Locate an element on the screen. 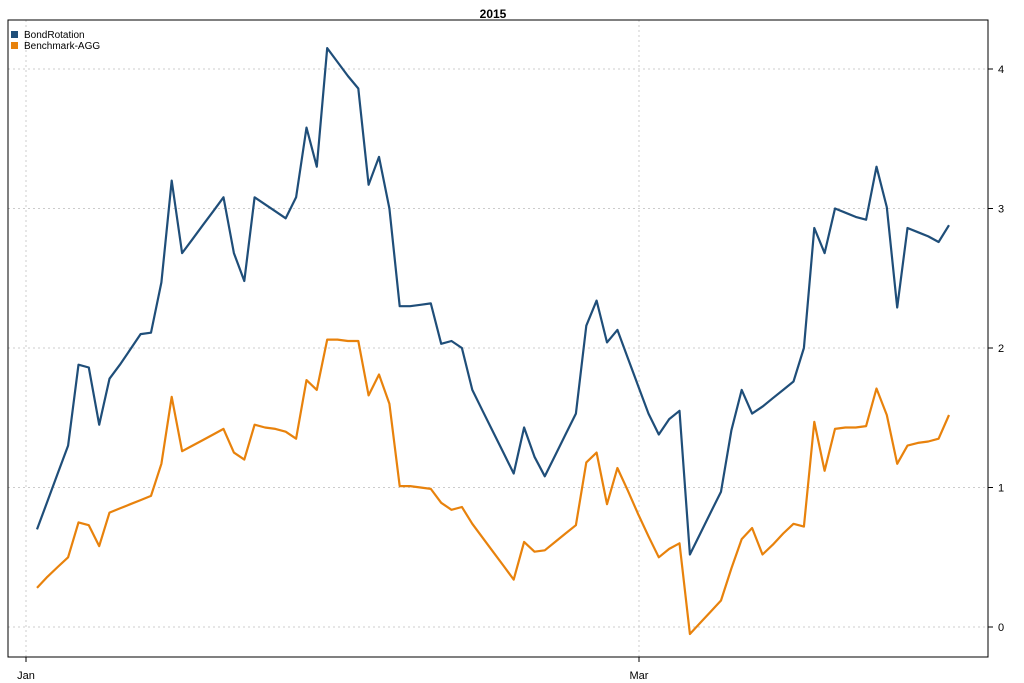 The height and width of the screenshot is (683, 1024). y-tick-label: 0 is located at coordinates (1001, 628).